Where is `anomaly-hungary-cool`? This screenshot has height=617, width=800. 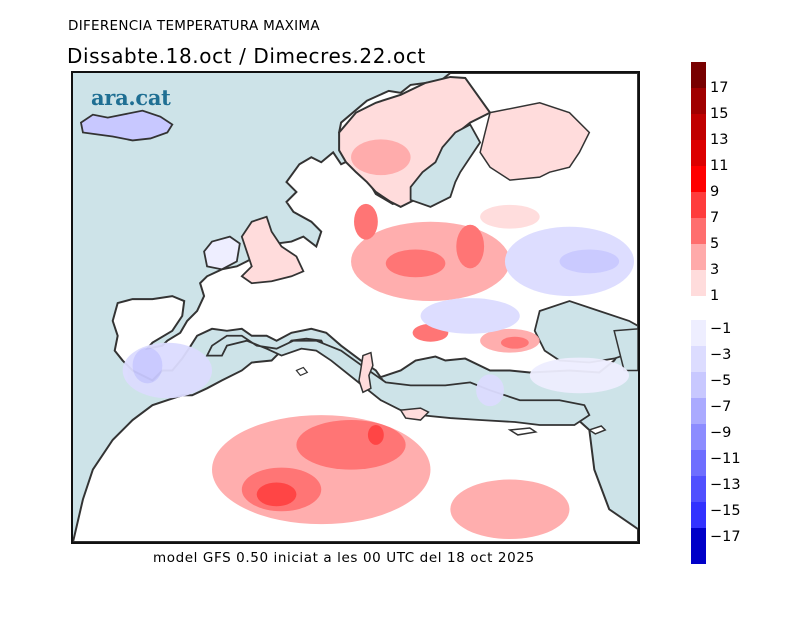 anomaly-hungary-cool is located at coordinates (470, 316).